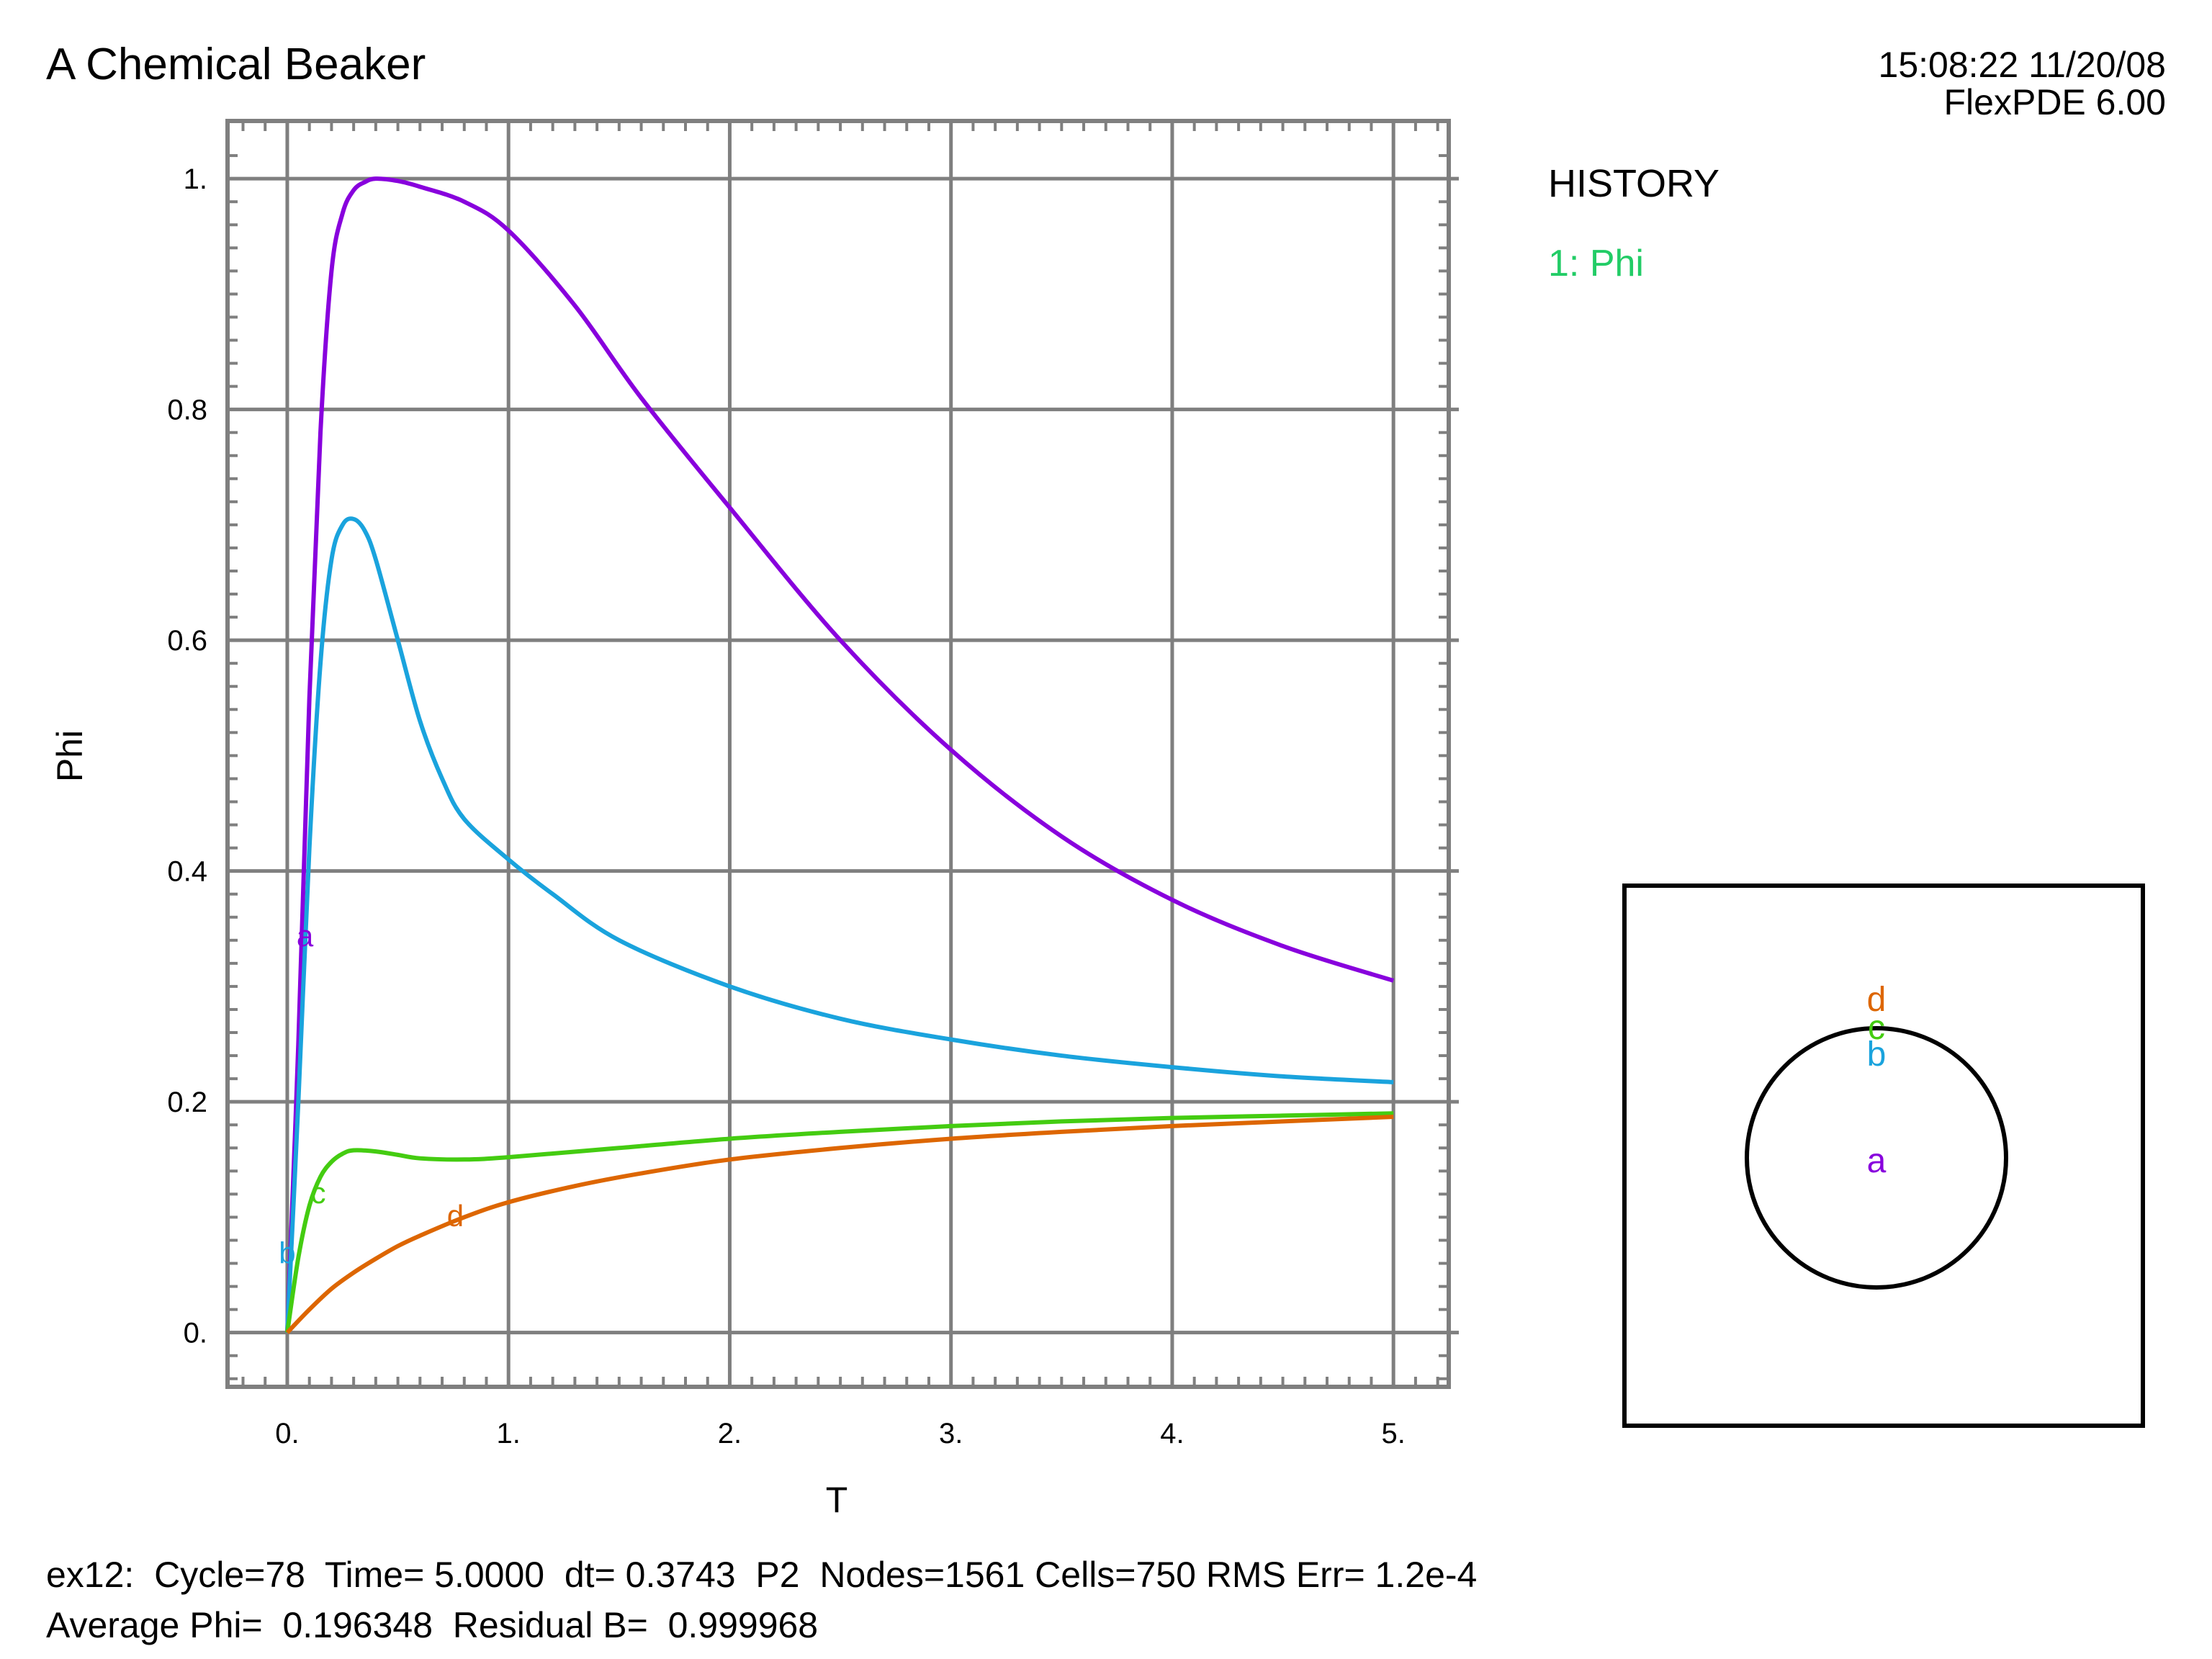  Describe the element at coordinates (1877, 1000) in the screenshot. I see `inset-label-d: d` at that location.